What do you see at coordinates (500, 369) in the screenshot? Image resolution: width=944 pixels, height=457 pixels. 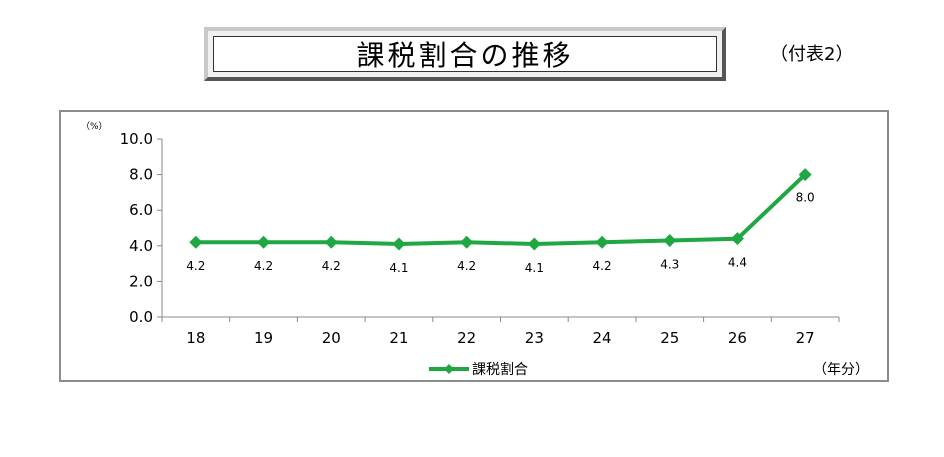 I see `legend-label: 課税割合` at bounding box center [500, 369].